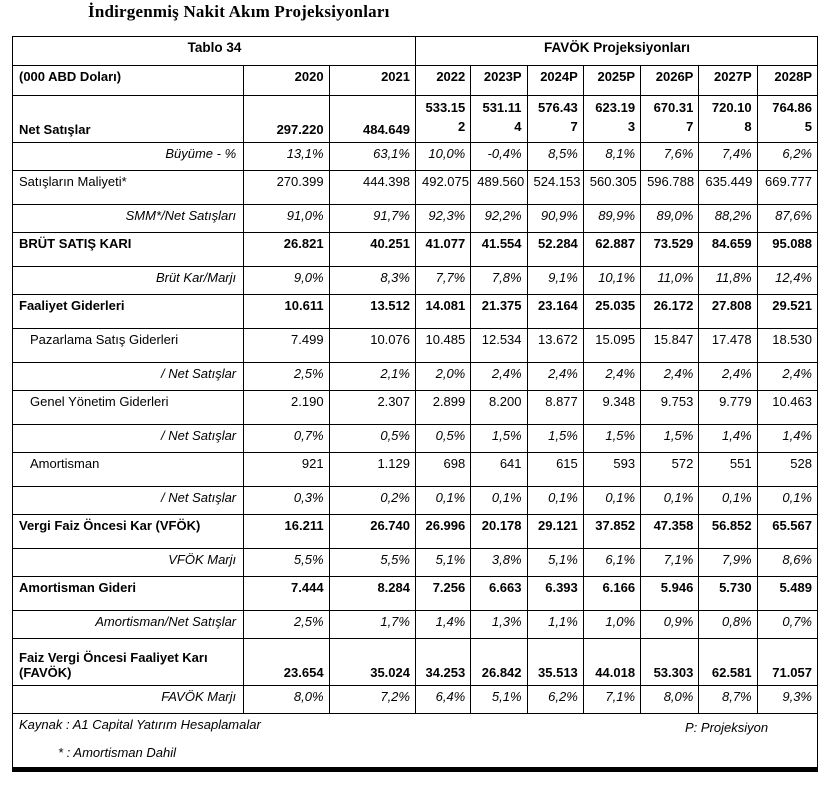 This screenshot has width=830, height=800. What do you see at coordinates (787, 80) in the screenshot?
I see `year-header-cell: 2028P` at bounding box center [787, 80].